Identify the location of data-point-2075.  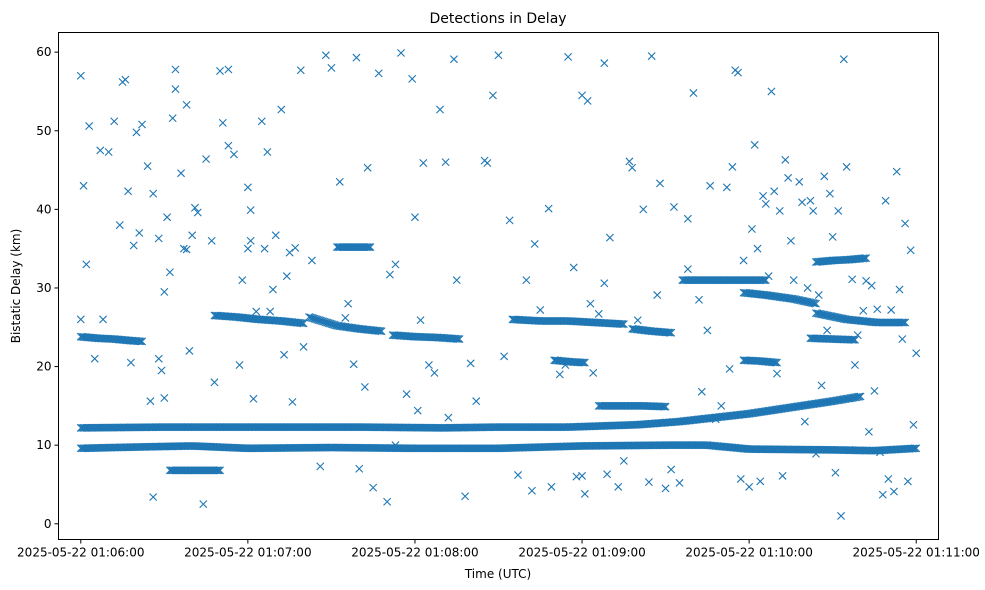
(799, 181).